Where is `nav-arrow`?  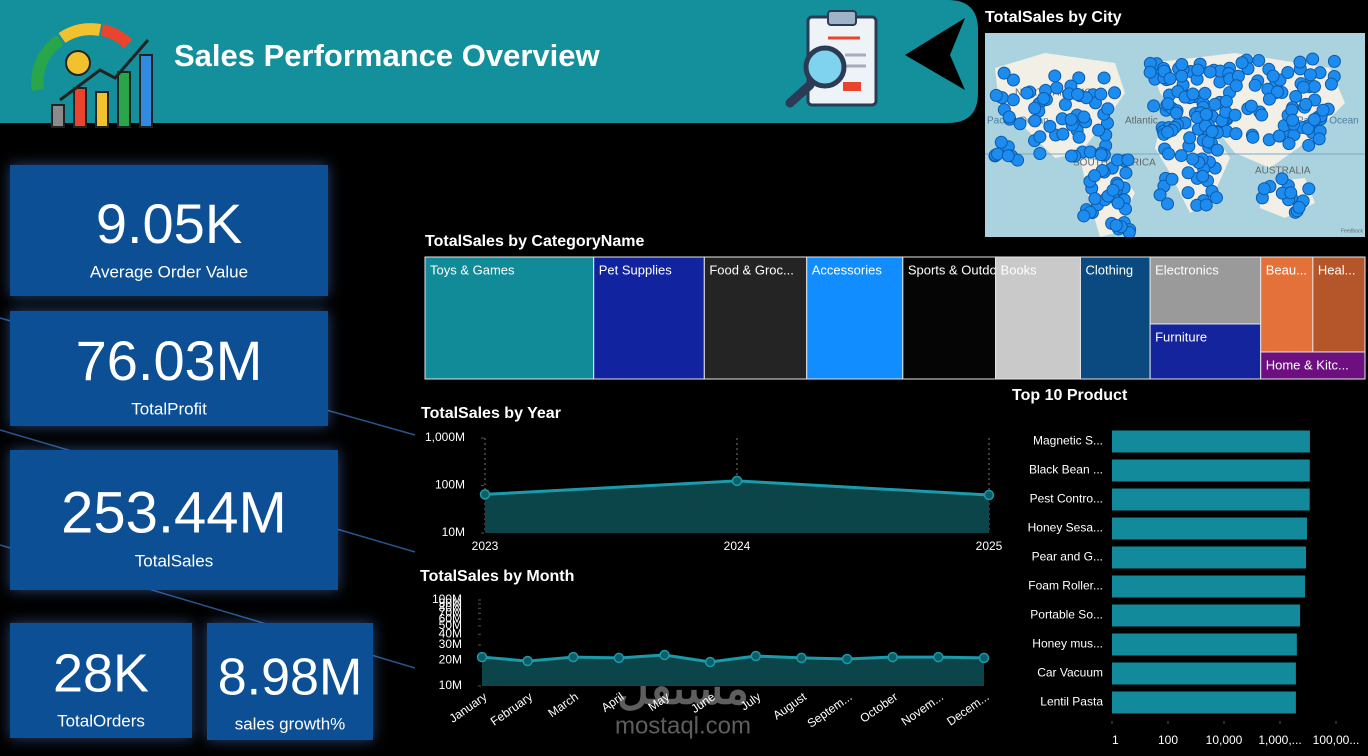
nav-arrow is located at coordinates (935, 54).